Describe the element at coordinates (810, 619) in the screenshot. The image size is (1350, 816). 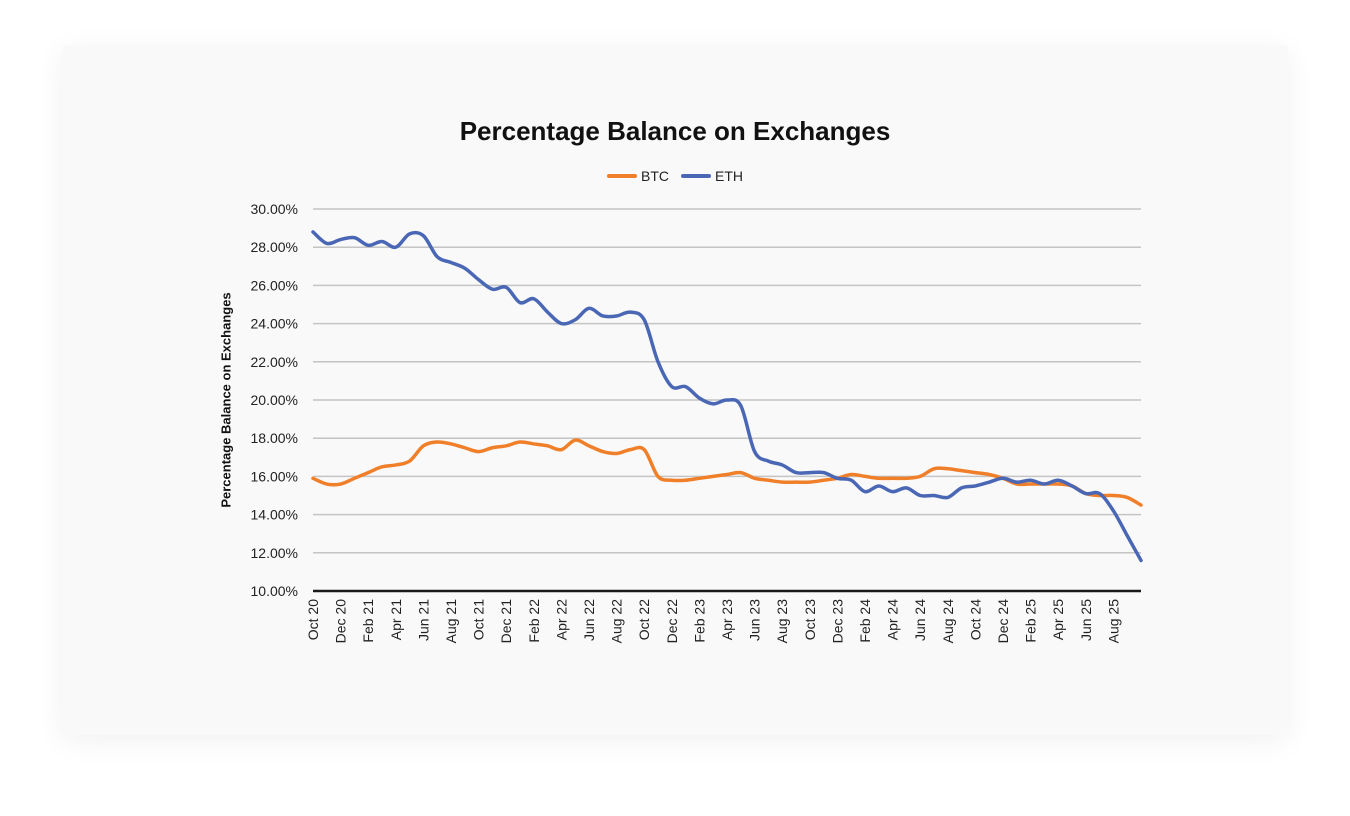
I see `x-tick-label: Oct 23` at that location.